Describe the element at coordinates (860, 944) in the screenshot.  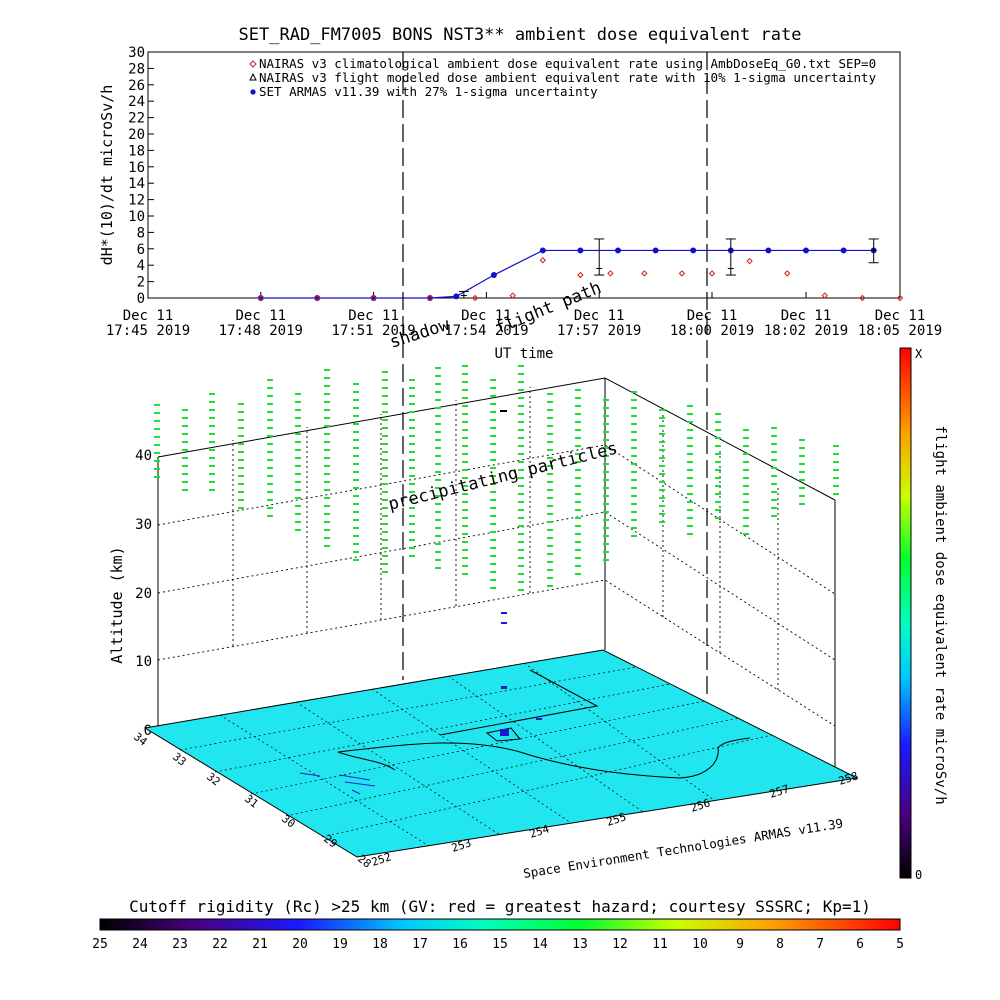
I see `cutoff-rigidity-tick-label: 6` at that location.